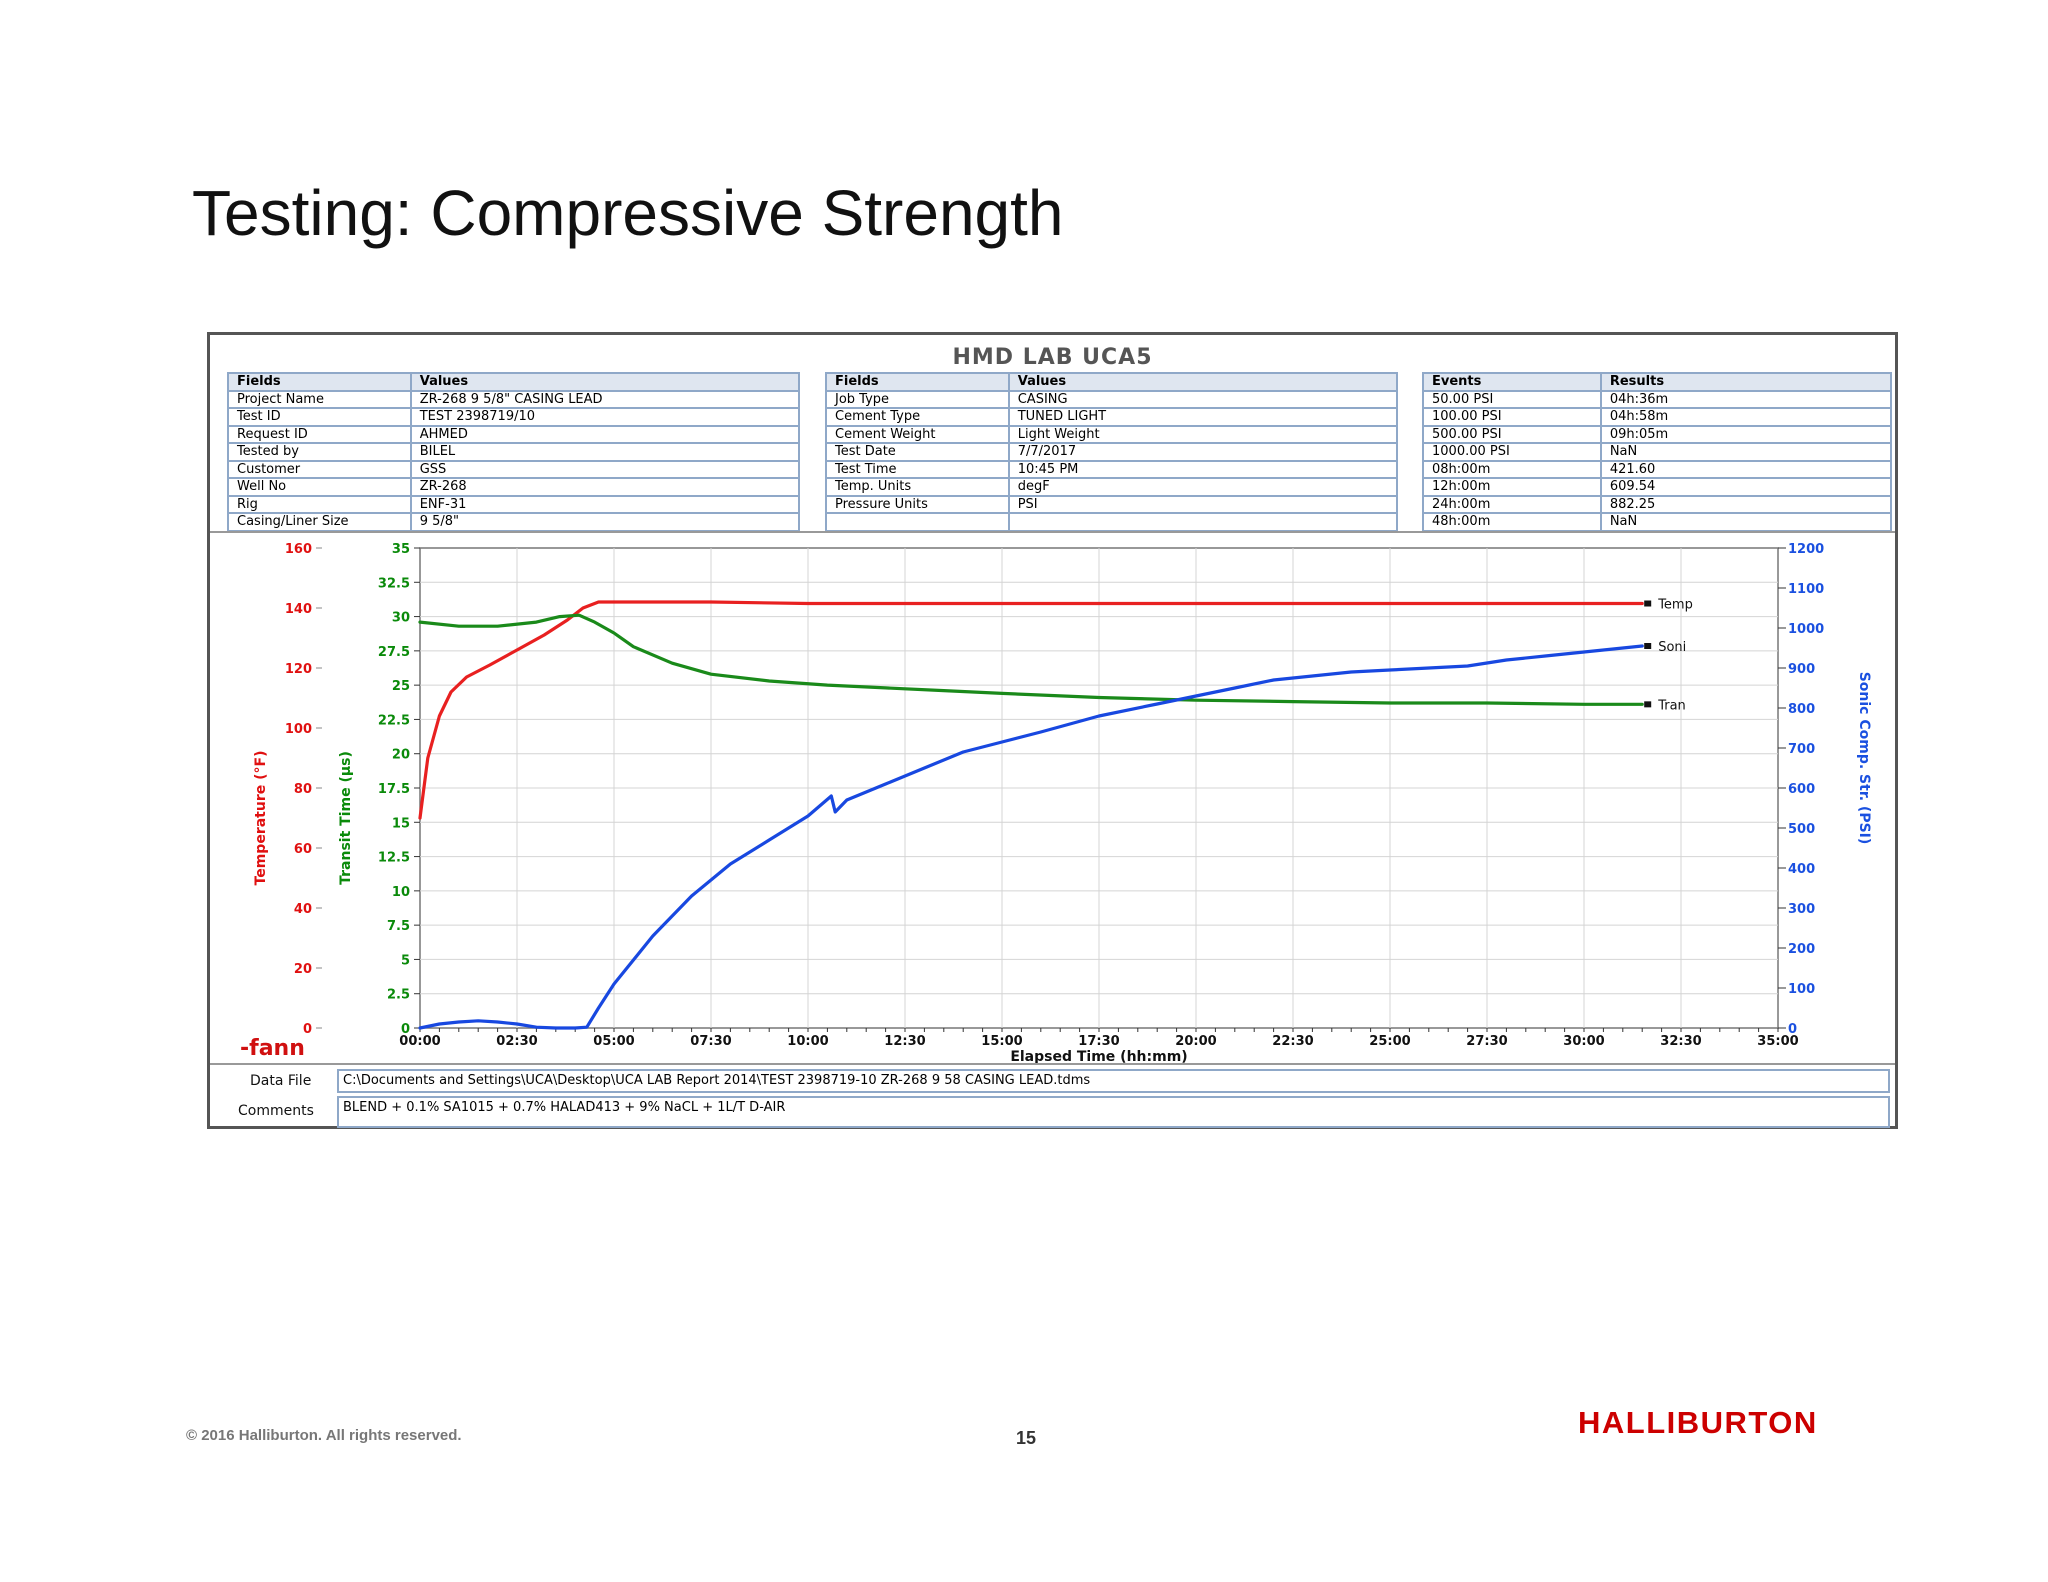 Image resolution: width=2048 pixels, height=1582 pixels. I want to click on table-cell: TUNED LIGHT, so click(1203, 417).